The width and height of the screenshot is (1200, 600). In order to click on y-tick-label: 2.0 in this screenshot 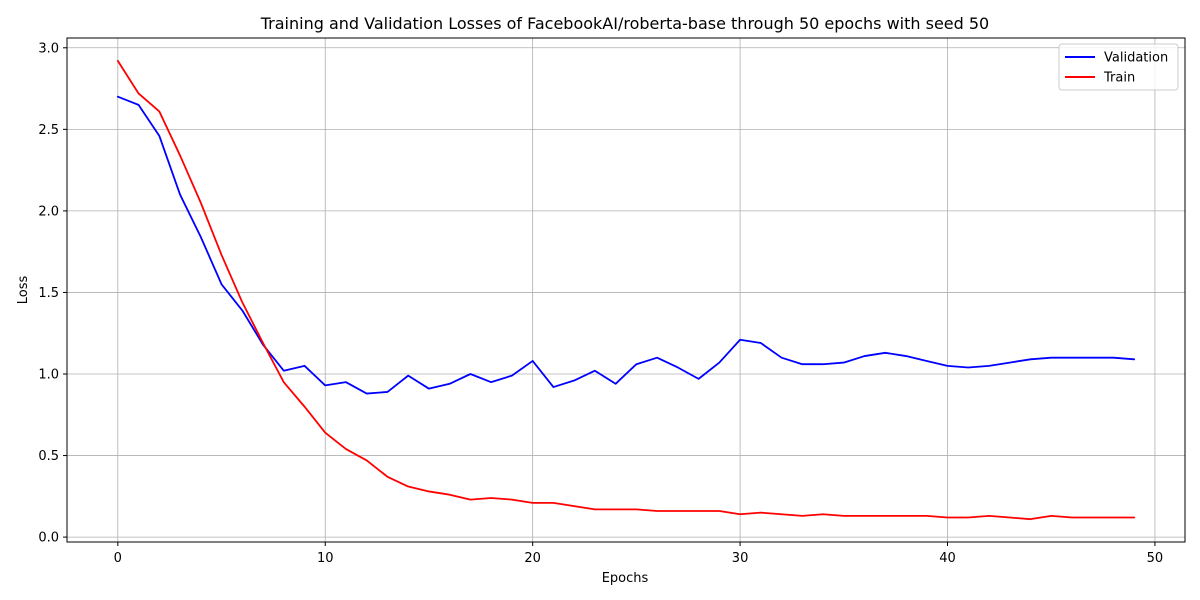, I will do `click(48, 211)`.